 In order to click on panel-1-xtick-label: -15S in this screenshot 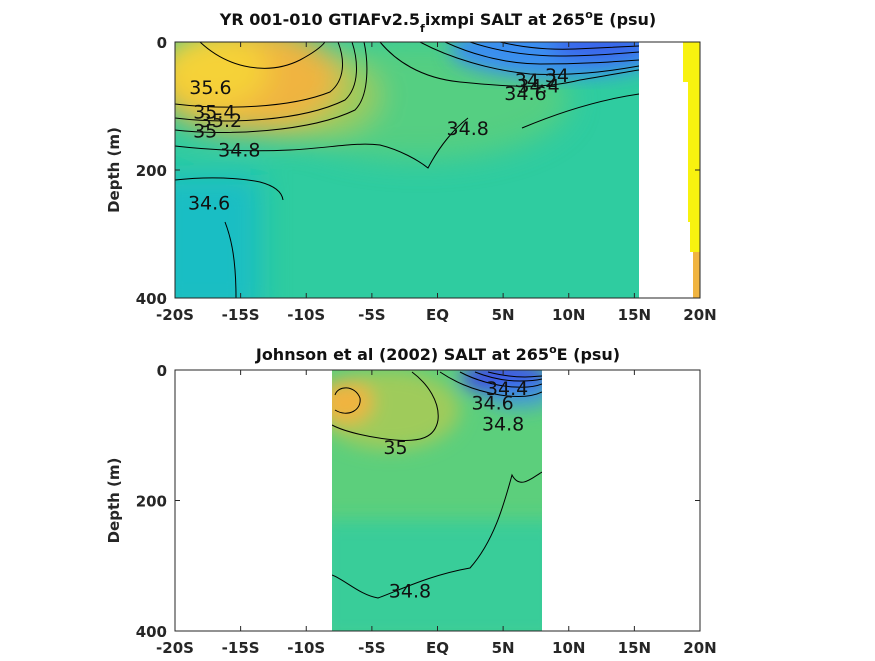, I will do `click(241, 315)`.